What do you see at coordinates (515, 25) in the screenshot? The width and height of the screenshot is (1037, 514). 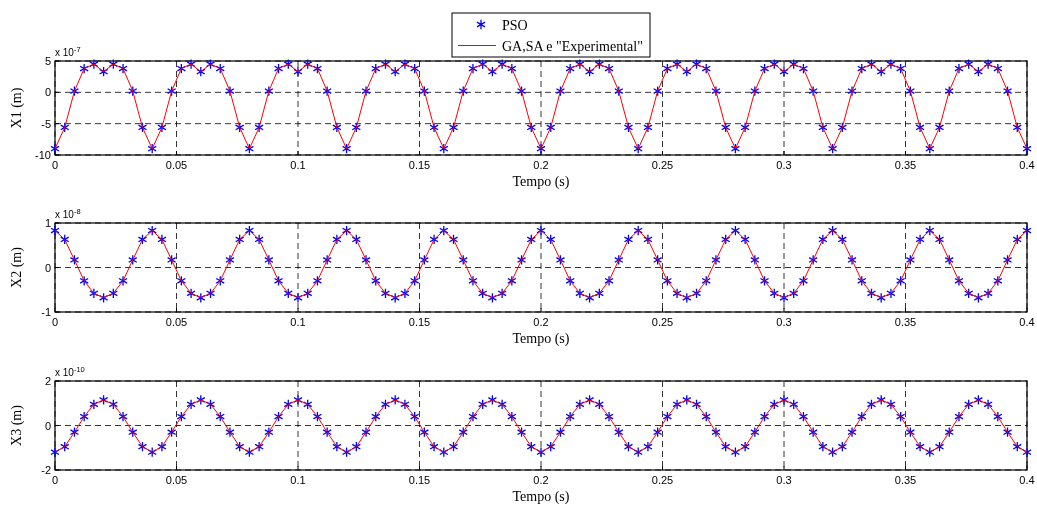 I see `legend-label: PSO` at bounding box center [515, 25].